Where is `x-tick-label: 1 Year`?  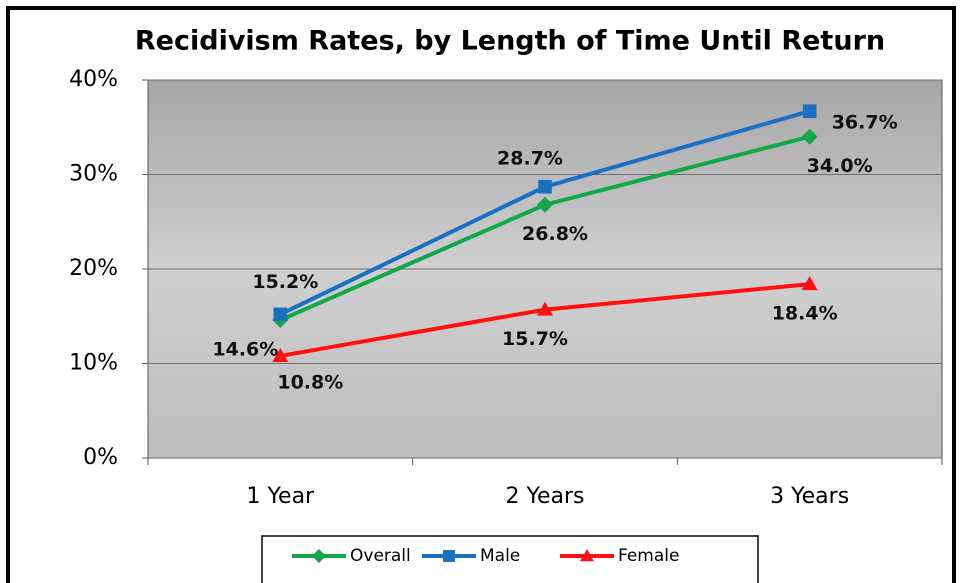
x-tick-label: 1 Year is located at coordinates (281, 496).